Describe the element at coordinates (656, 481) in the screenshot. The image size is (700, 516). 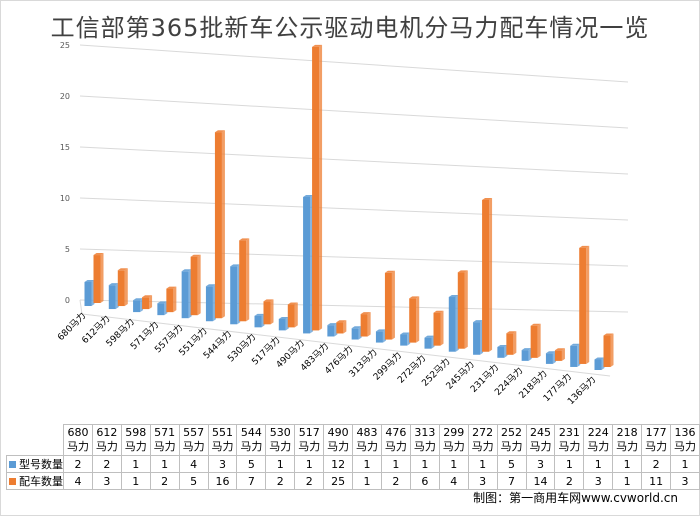
I see `table-value-cell: 11` at that location.